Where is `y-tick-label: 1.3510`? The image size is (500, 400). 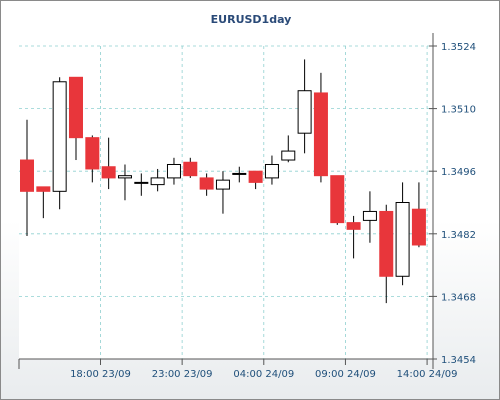
y-tick-label: 1.3510 is located at coordinates (458, 110).